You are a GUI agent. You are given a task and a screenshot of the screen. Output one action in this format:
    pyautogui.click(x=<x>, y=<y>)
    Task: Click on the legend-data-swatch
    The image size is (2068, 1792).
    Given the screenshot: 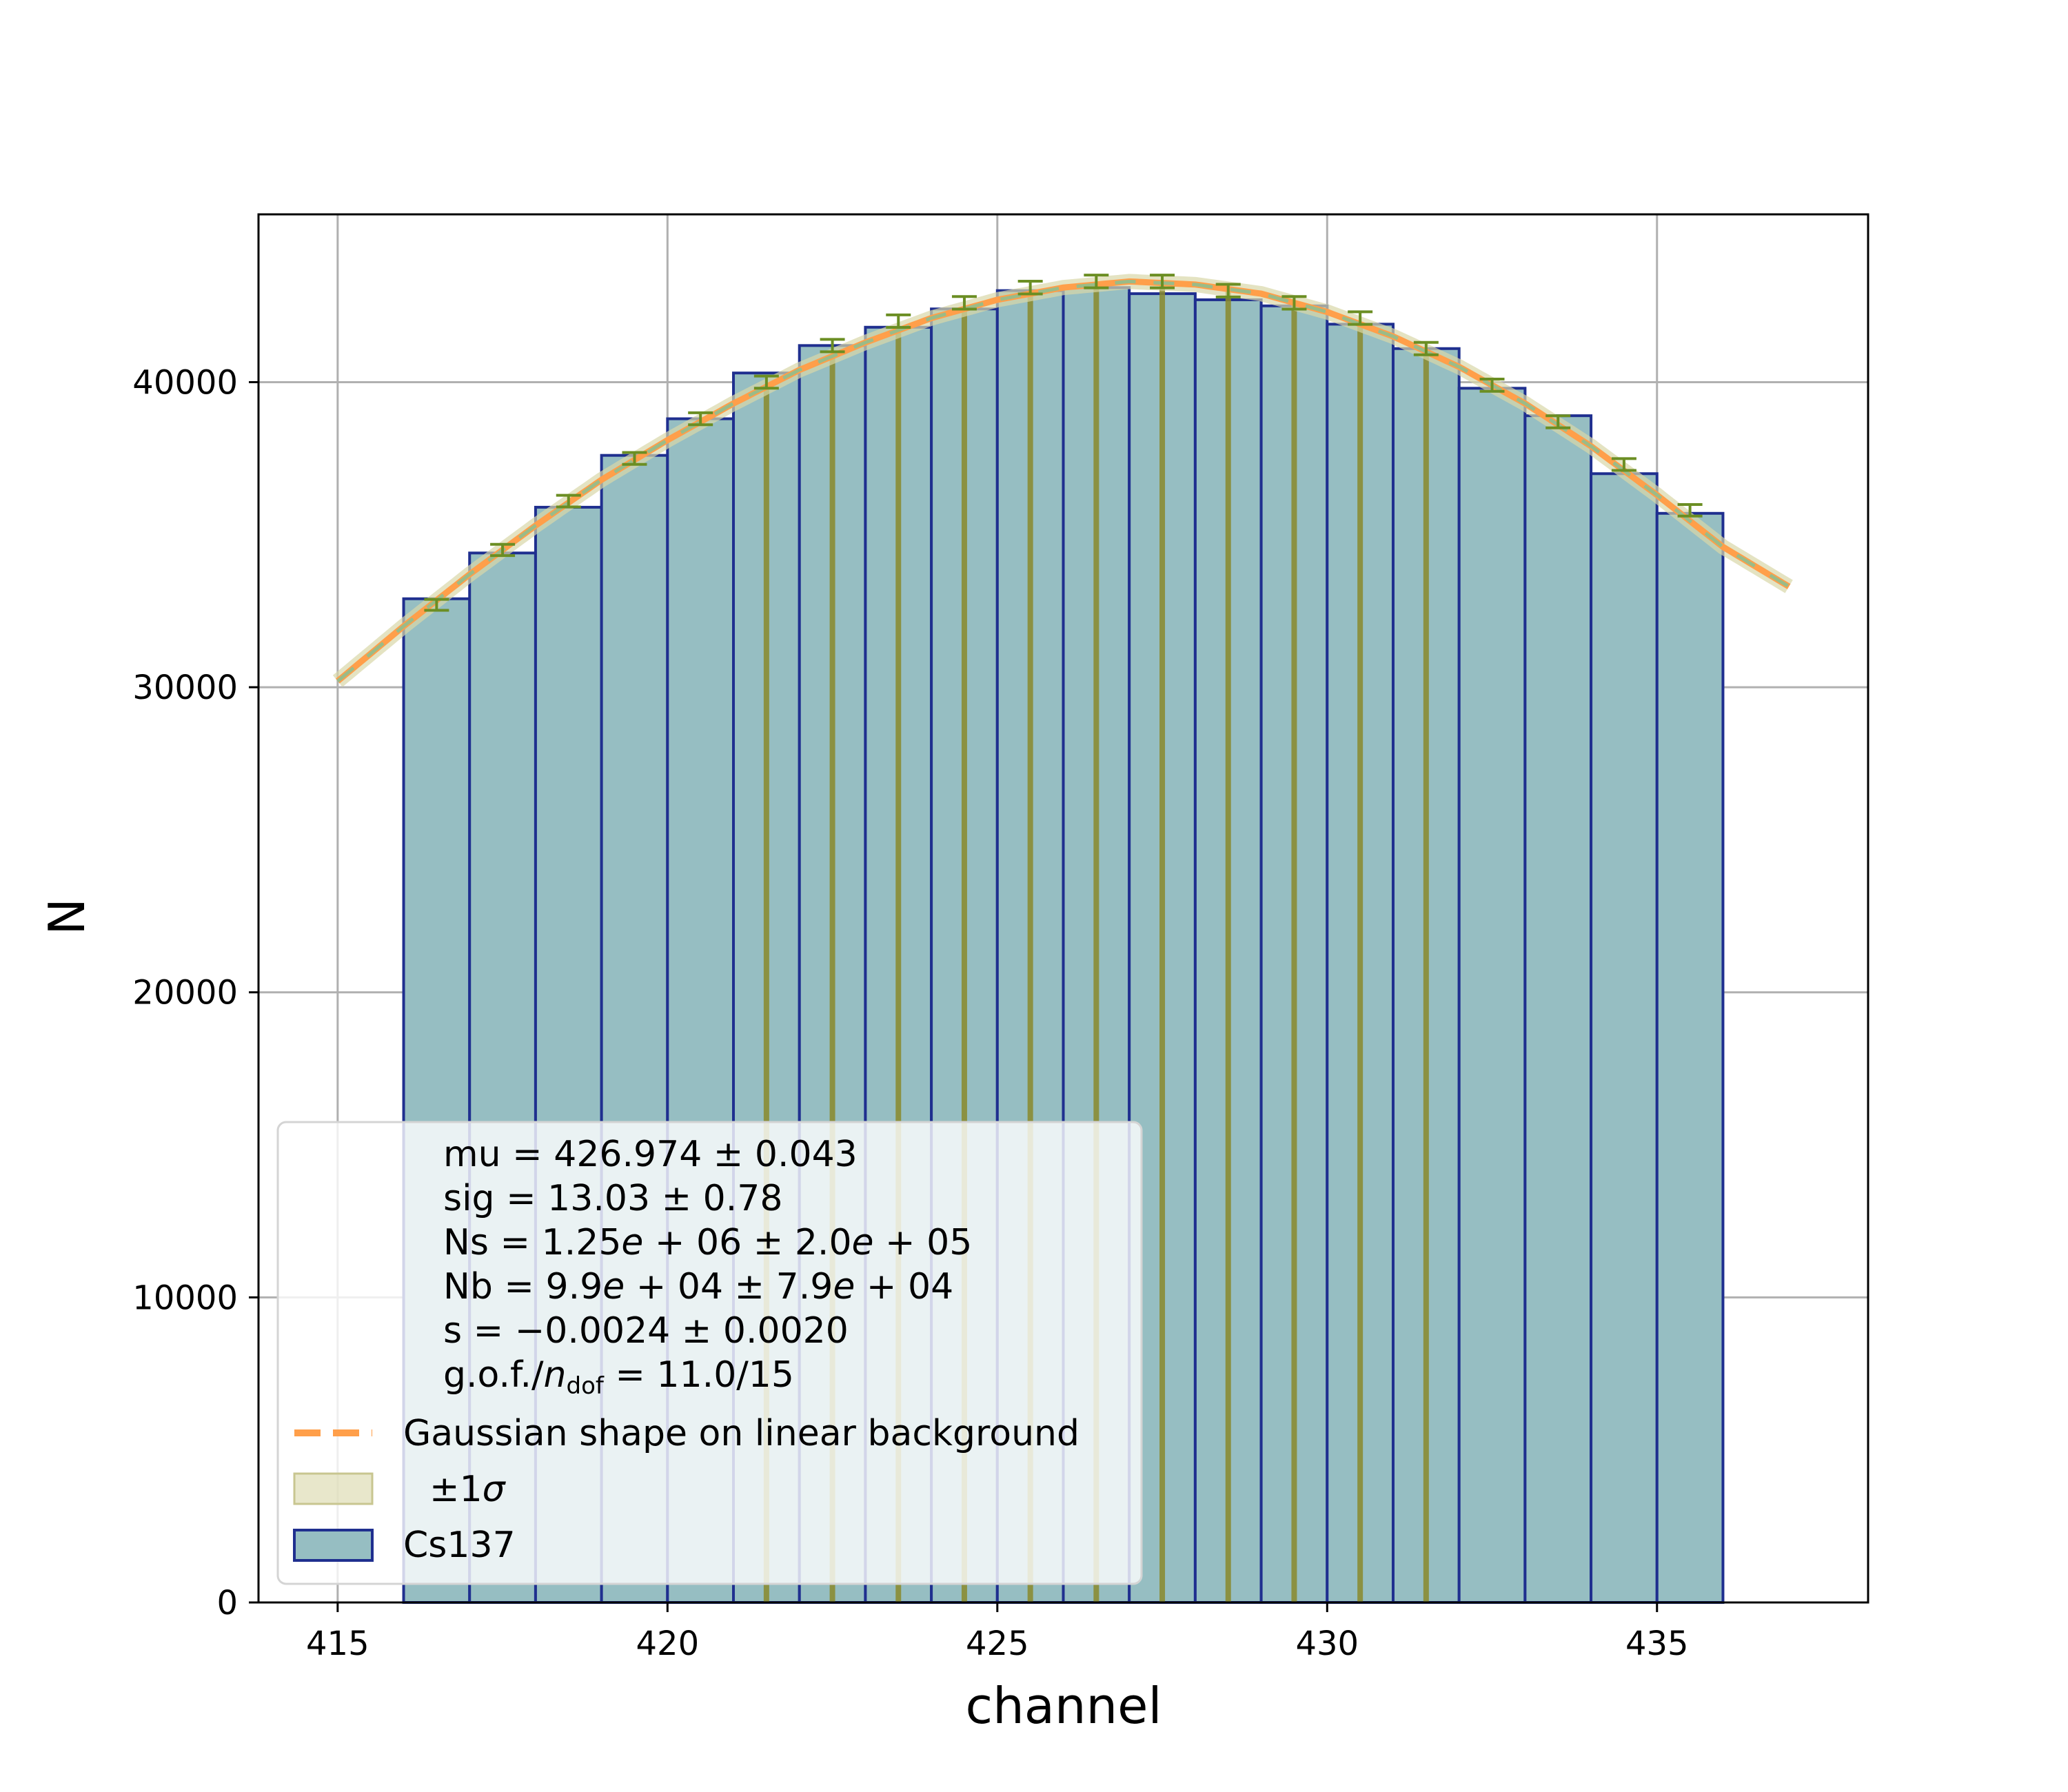 What is the action you would take?
    pyautogui.click(x=333, y=1545)
    